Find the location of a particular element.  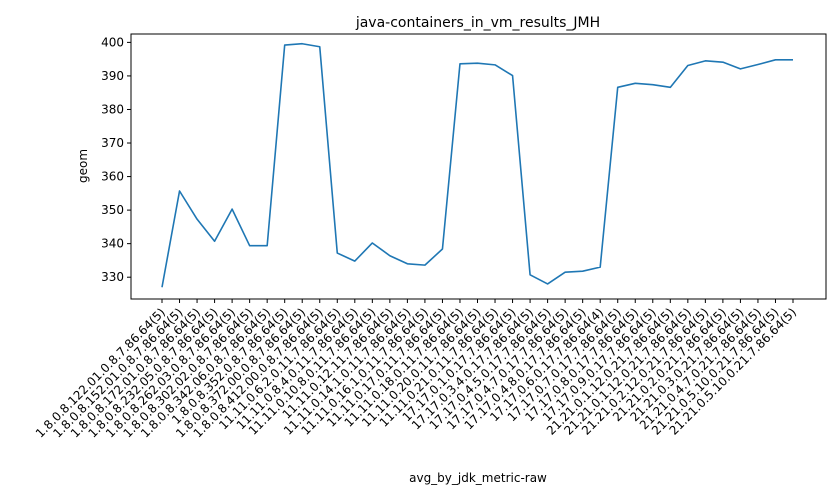

y-tick-label: 360 is located at coordinates (112, 177).